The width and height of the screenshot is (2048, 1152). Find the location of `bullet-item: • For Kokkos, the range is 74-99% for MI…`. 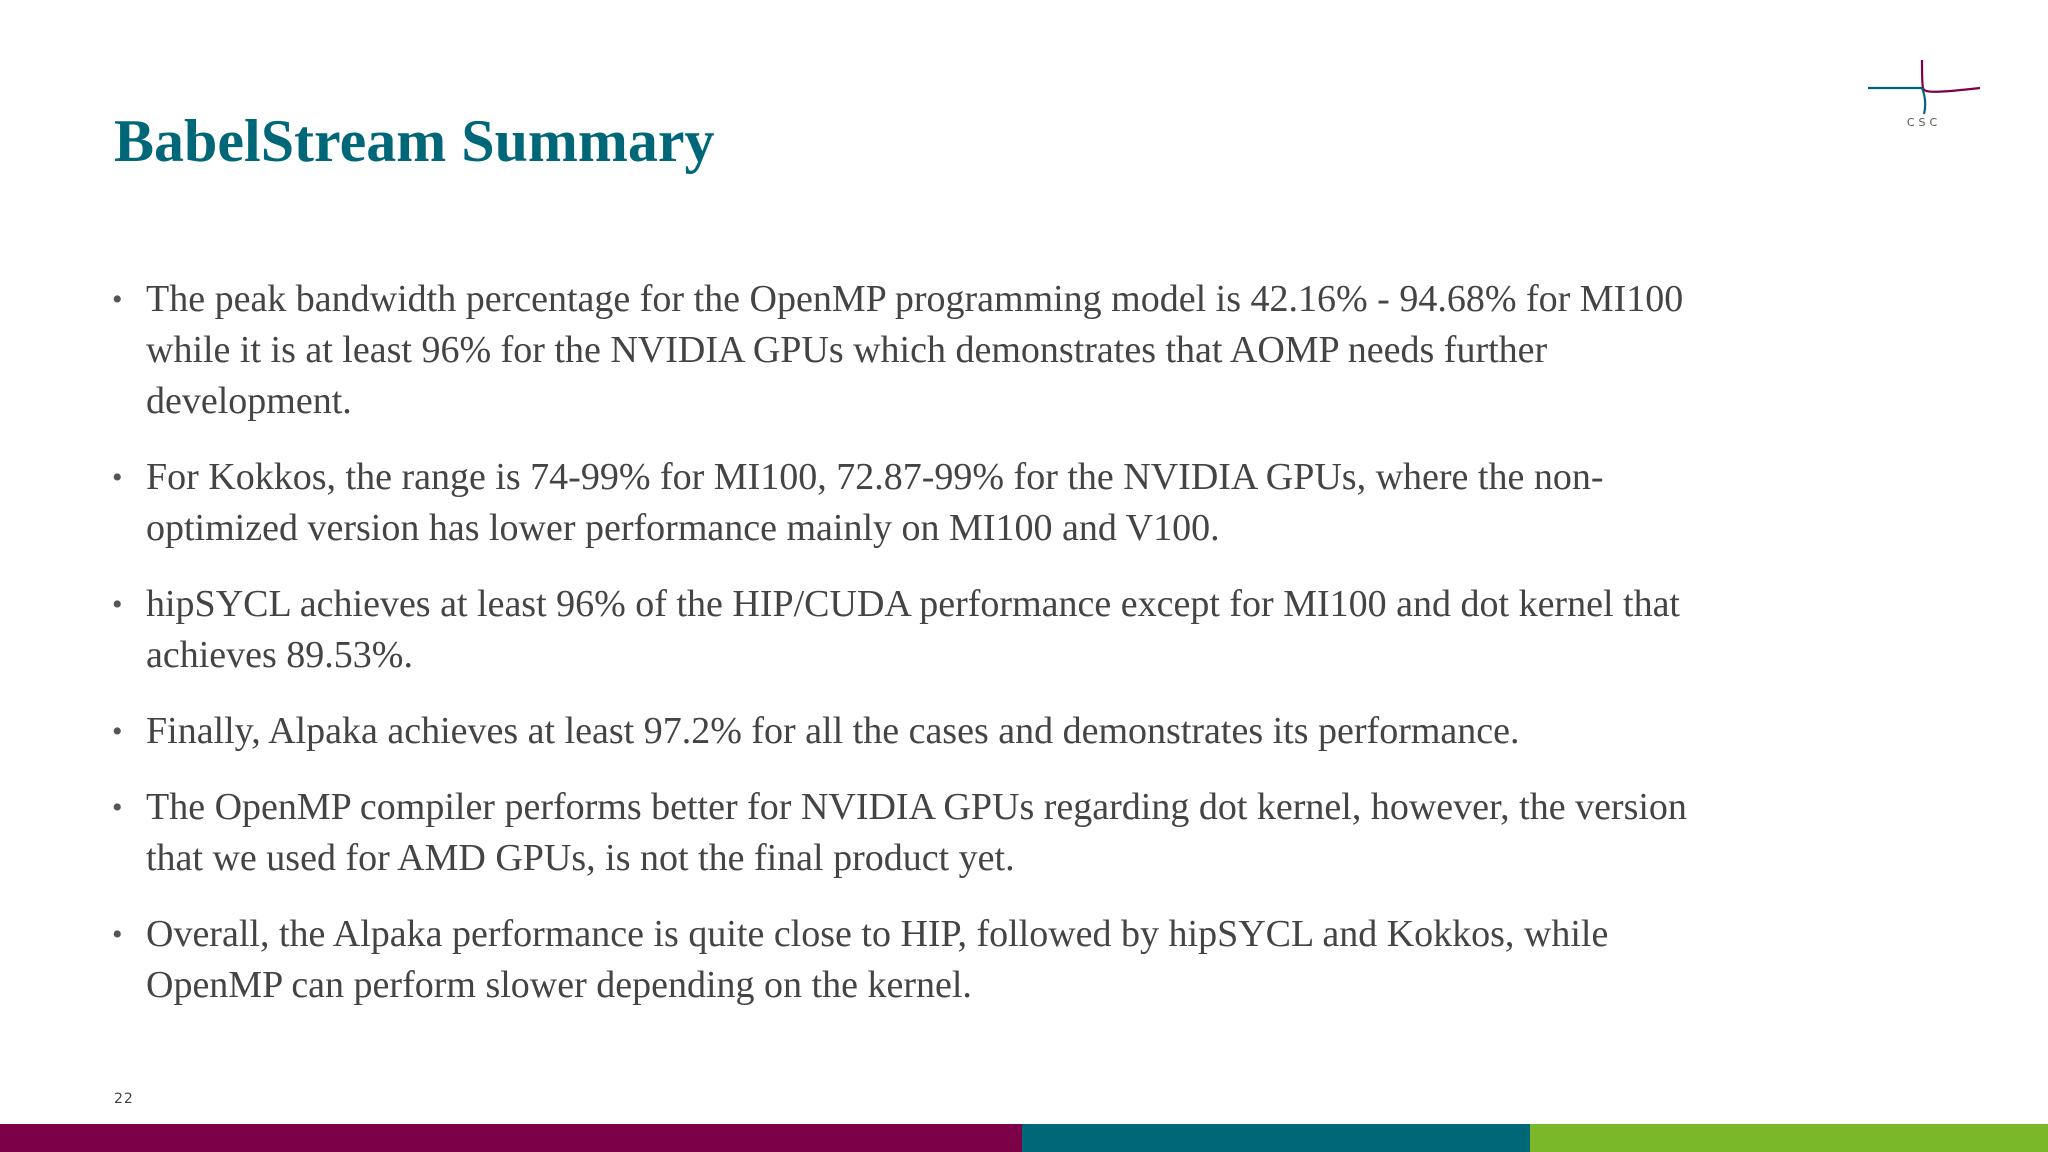

bullet-item: • For Kokkos, the range is 74-99% for MI… is located at coordinates (932, 503).